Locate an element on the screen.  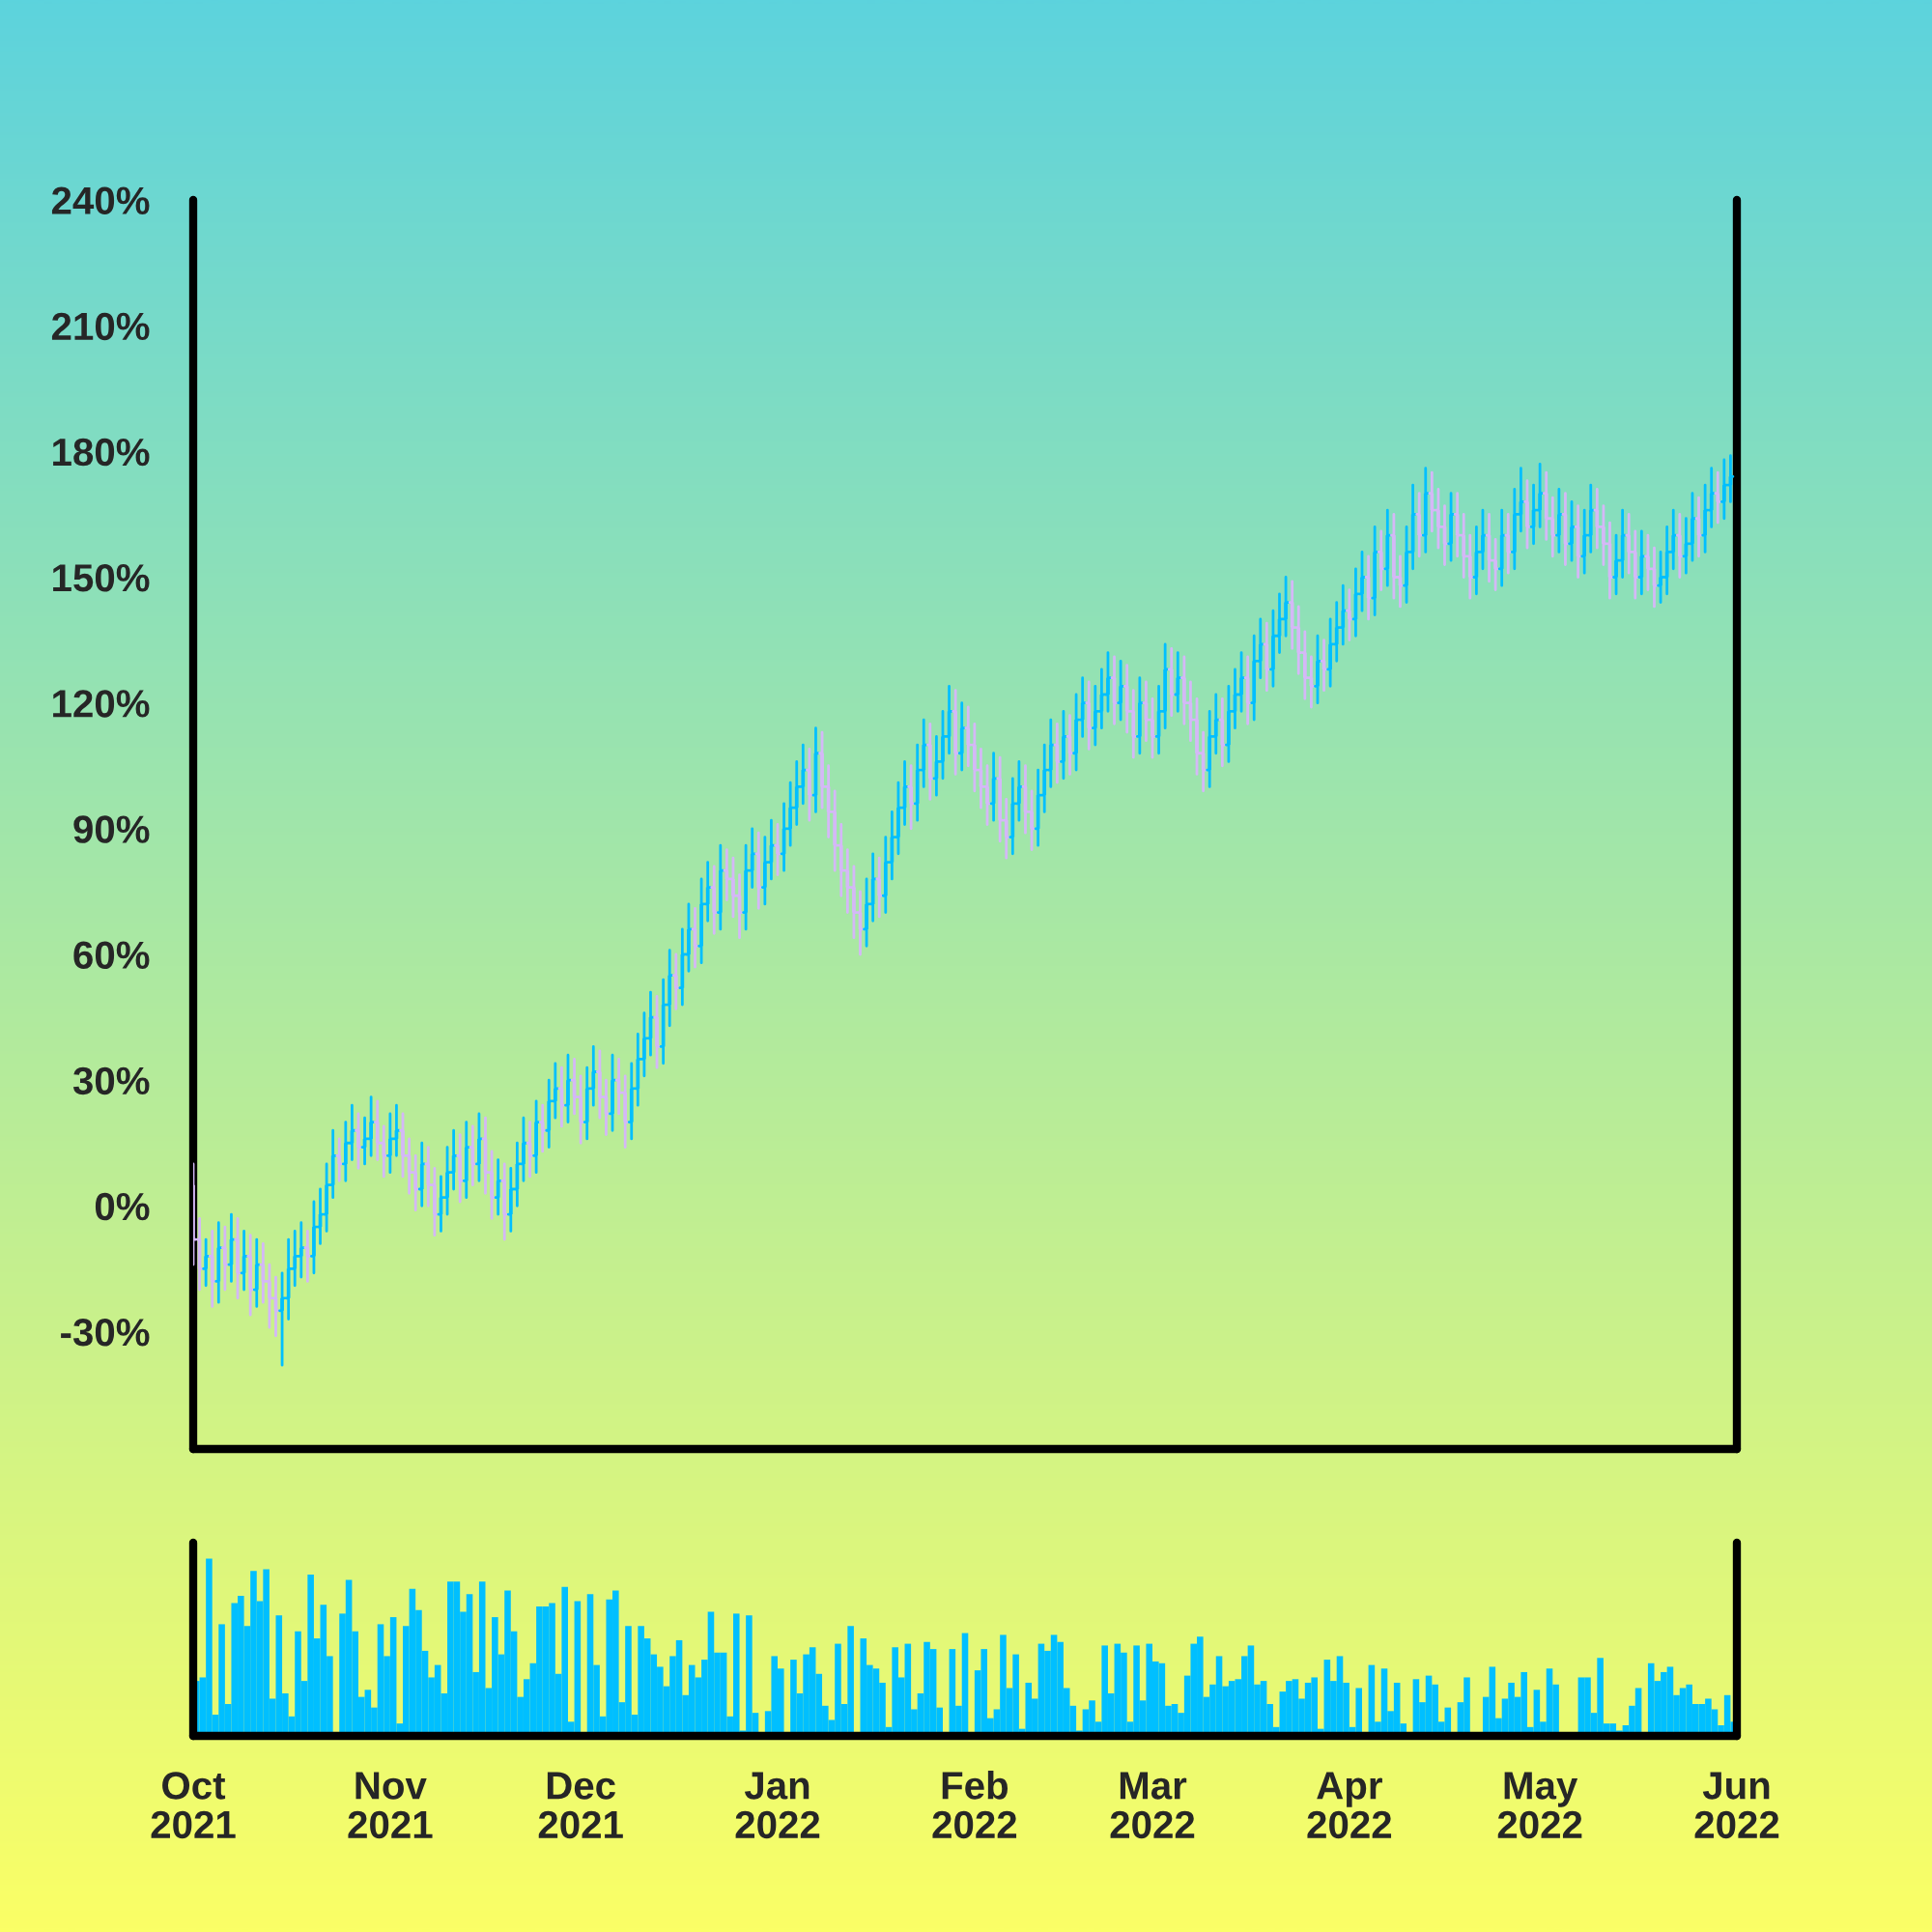
y-tick-label: 60% is located at coordinates (111, 955).